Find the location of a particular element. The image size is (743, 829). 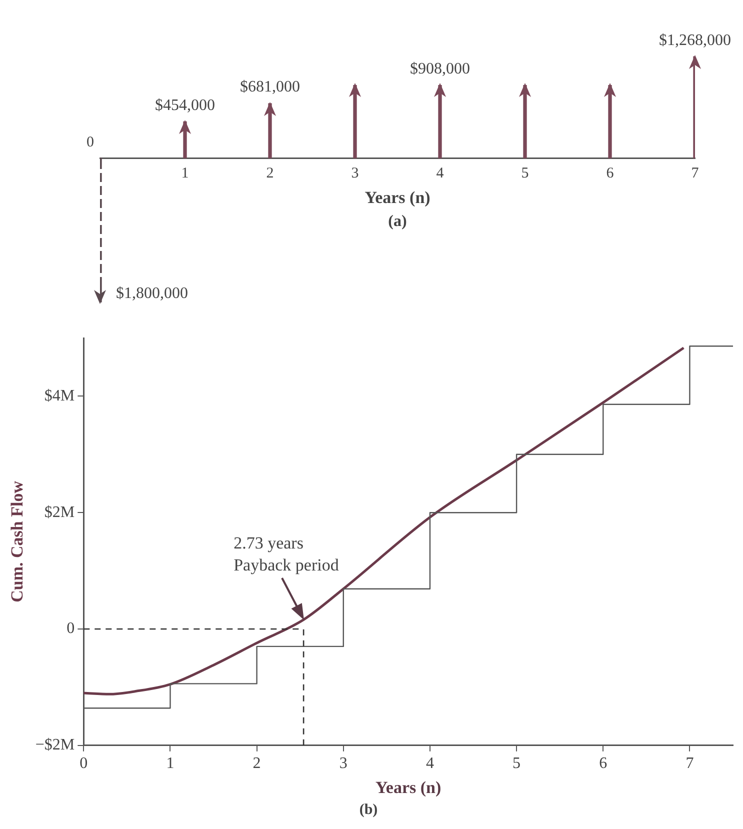

y-tick-label: $2M is located at coordinates (59, 512).